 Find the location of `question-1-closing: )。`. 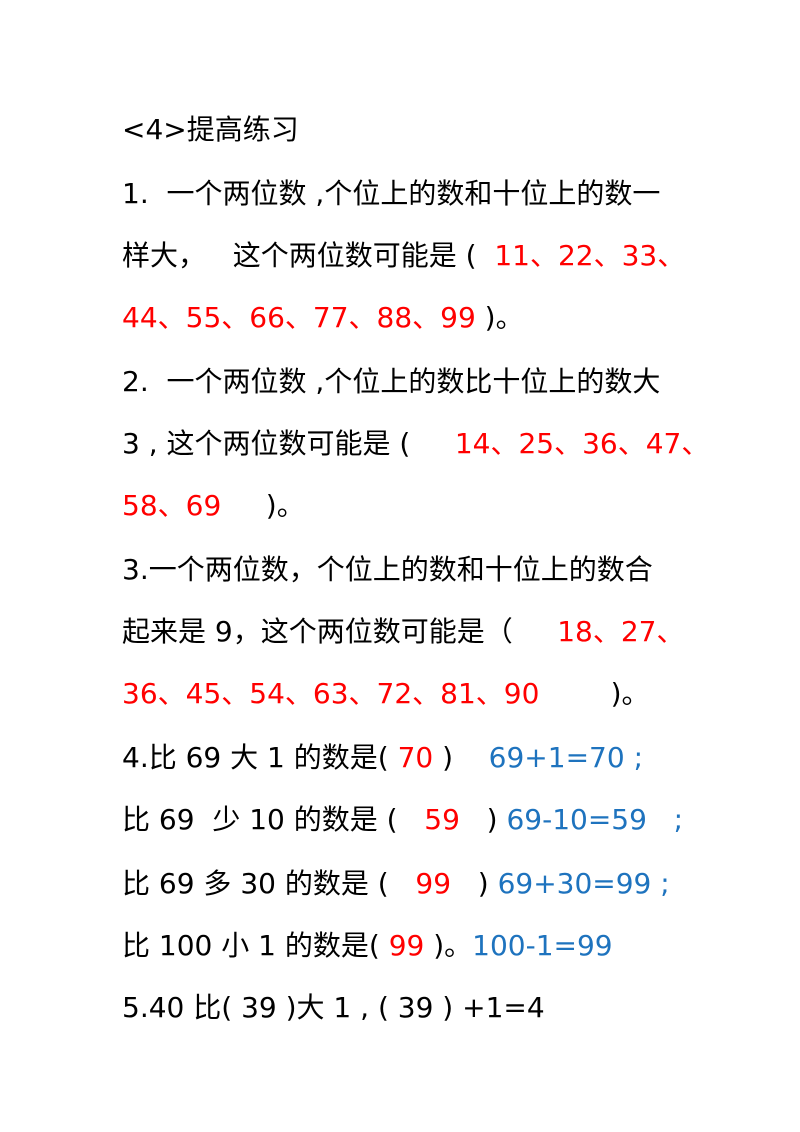

question-1-closing: )。 is located at coordinates (499, 317).